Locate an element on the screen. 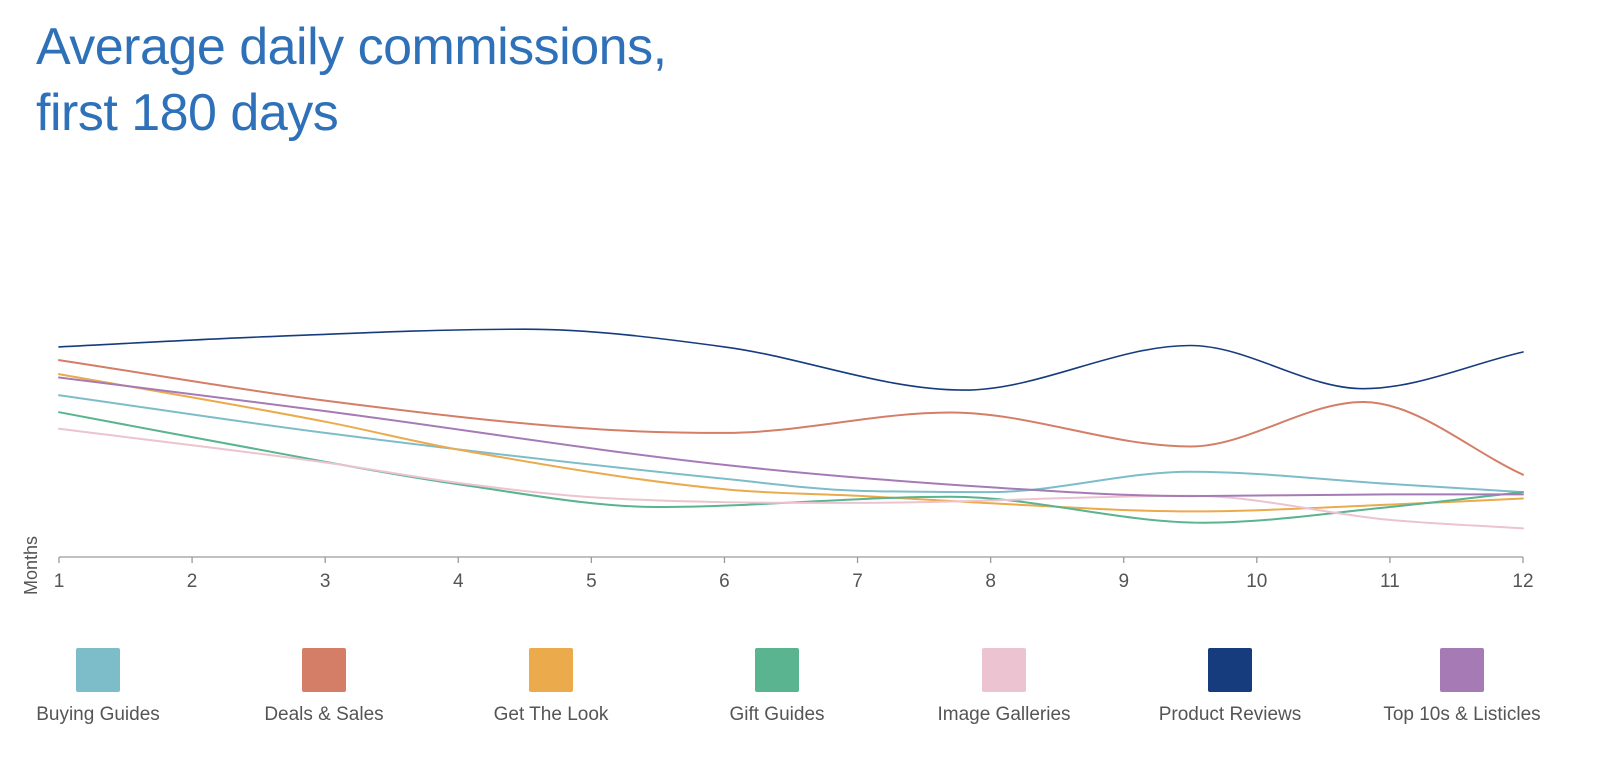 Image resolution: width=1599 pixels, height=766 pixels. legend-item-top-10s-listicles: Top 10s & Listicles is located at coordinates (1462, 687).